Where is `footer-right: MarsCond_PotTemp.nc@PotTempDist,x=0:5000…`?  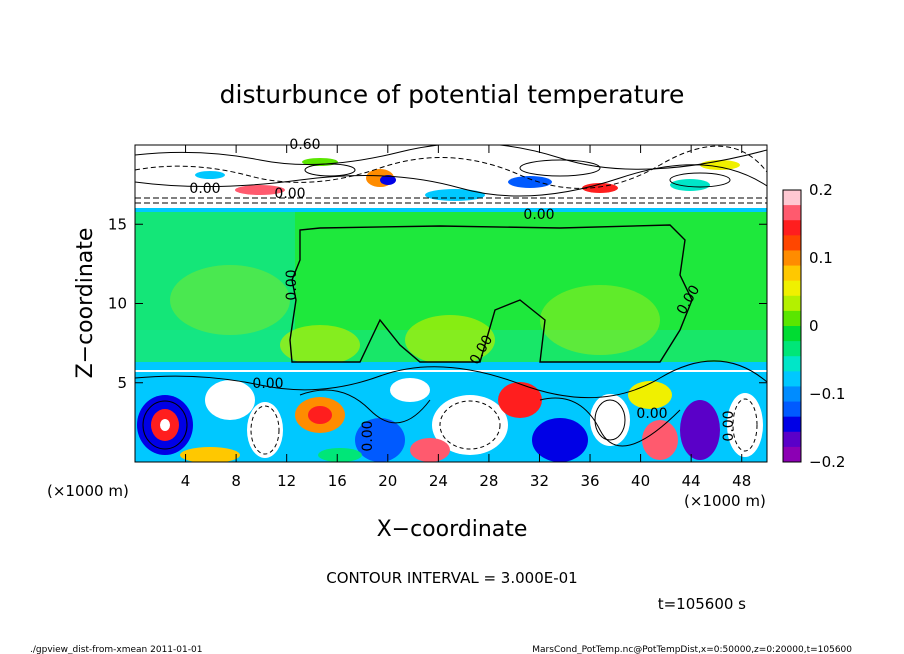
footer-right: MarsCond_PotTemp.nc@PotTempDist,x=0:5000… is located at coordinates (692, 649).